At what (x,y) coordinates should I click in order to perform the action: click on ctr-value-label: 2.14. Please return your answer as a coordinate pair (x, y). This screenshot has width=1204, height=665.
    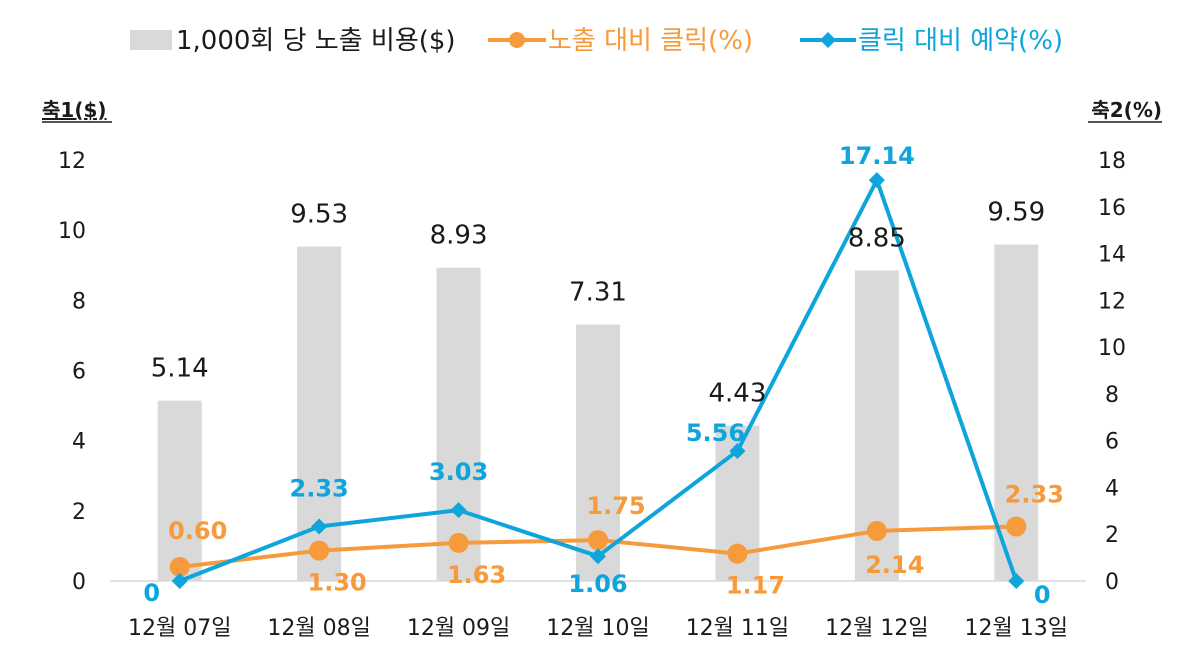
    Looking at the image, I should click on (894, 565).